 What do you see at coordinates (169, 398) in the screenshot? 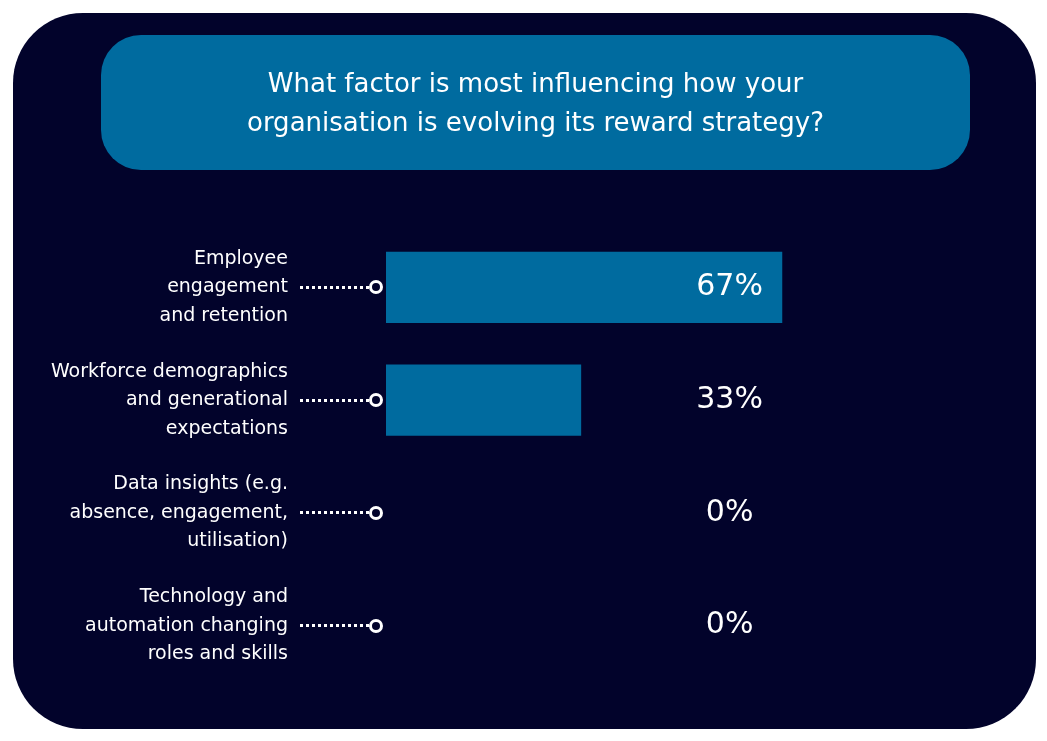
I see `y-tick-label: Workforce demographics and generational expectations` at bounding box center [169, 398].